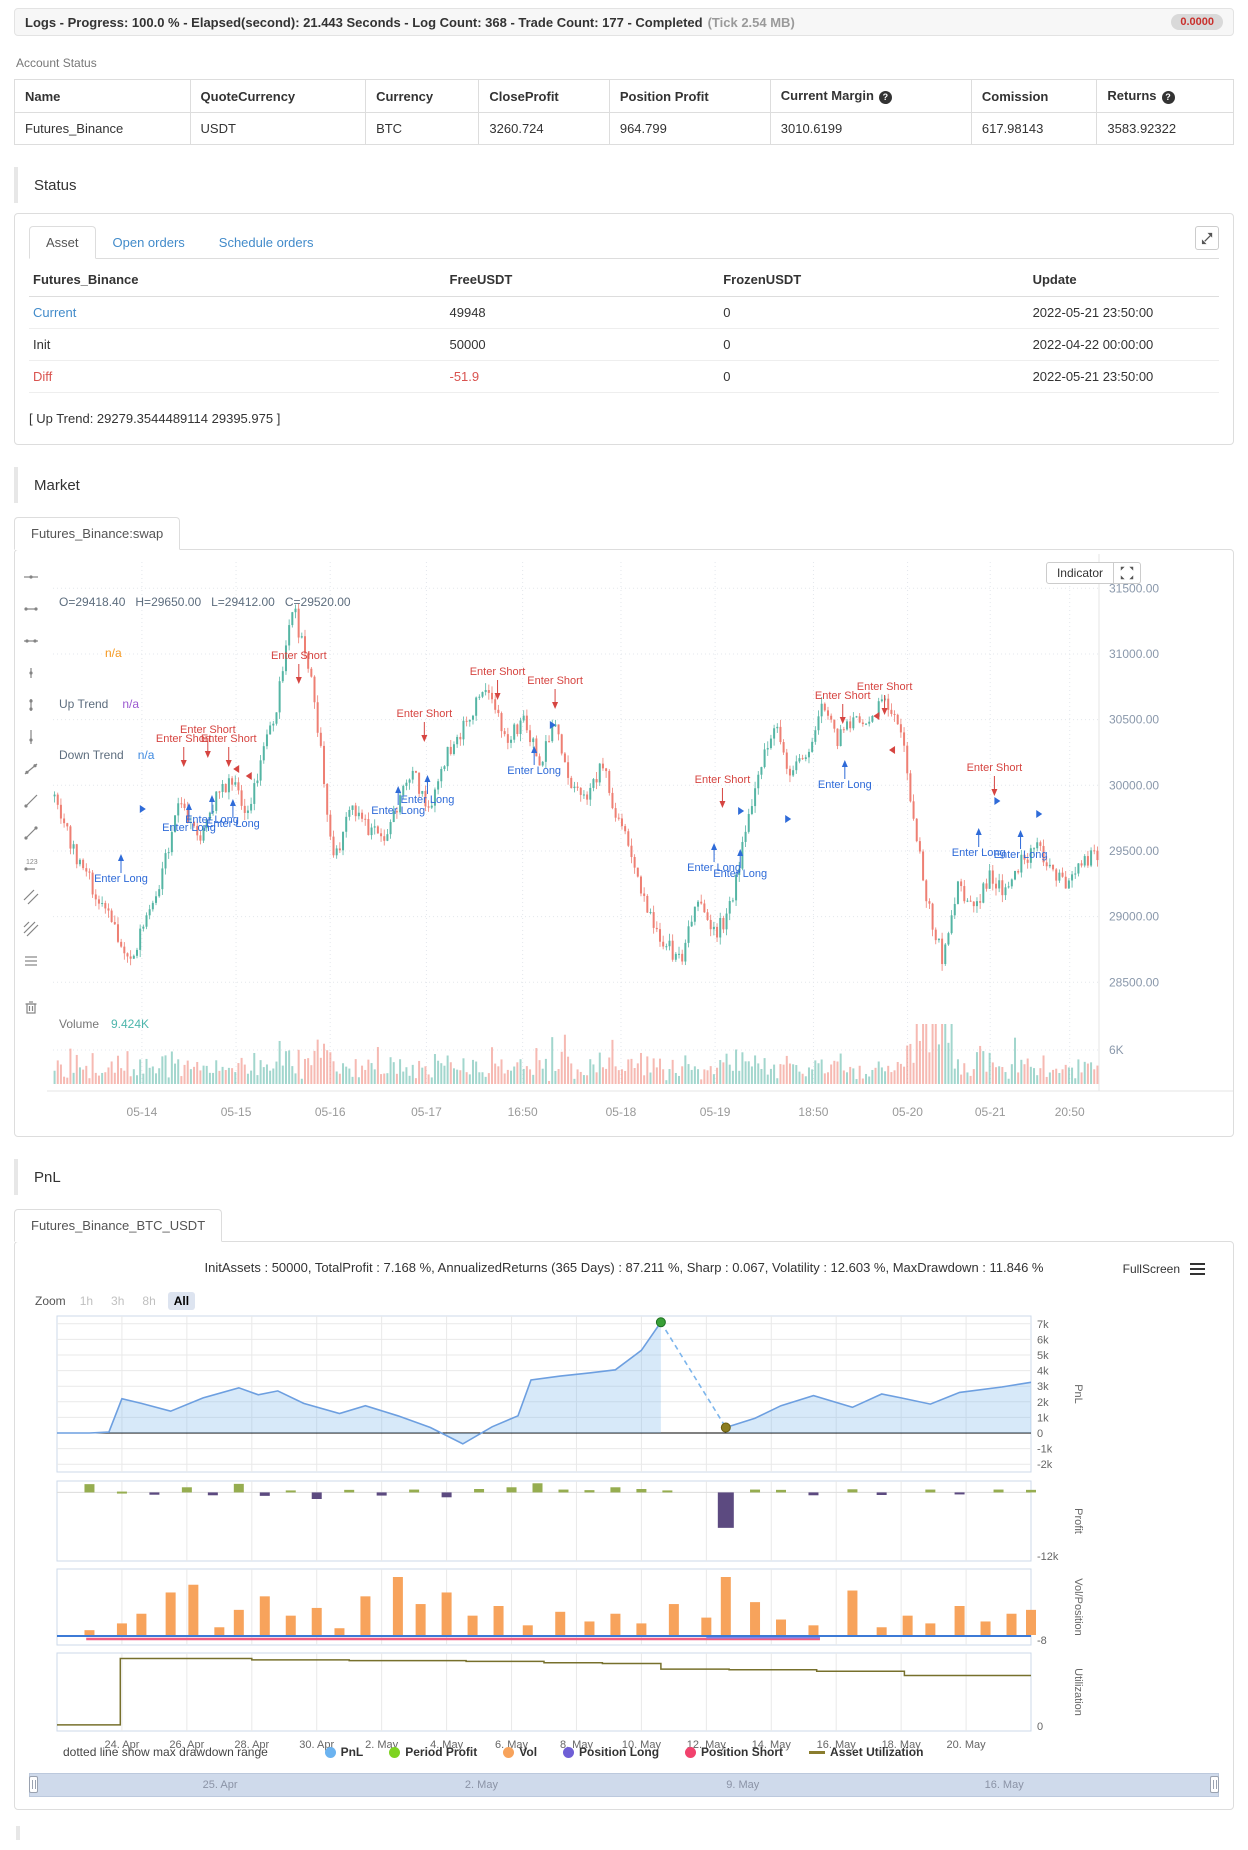 This screenshot has width=1248, height=1850. I want to click on svg-text: 05-16, so click(330, 1112).